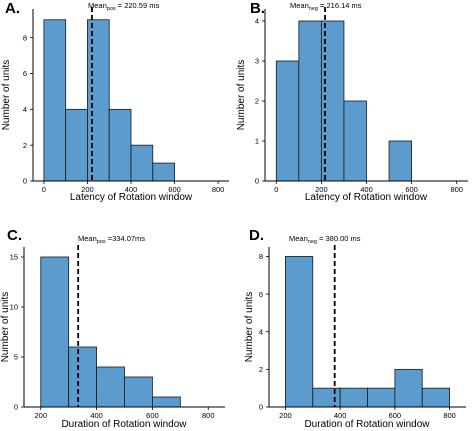 The height and width of the screenshot is (431, 474). I want to click on y-tick-label: 3, so click(257, 61).